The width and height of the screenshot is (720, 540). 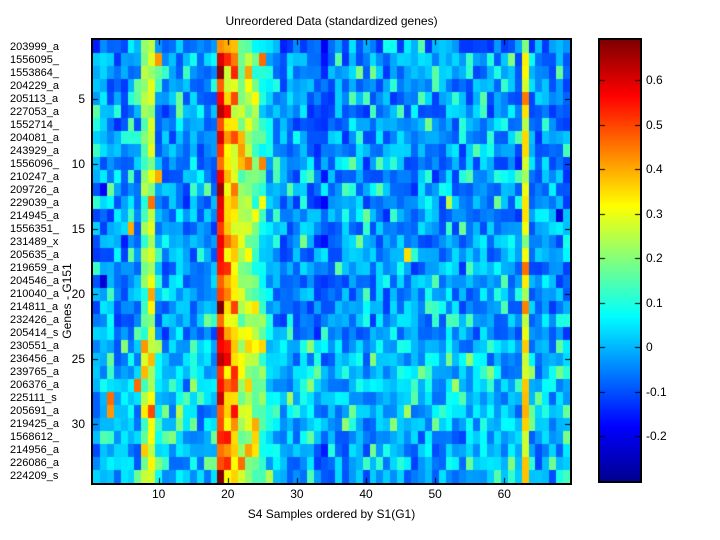 I want to click on row-label: 209726_a, so click(x=34, y=189).